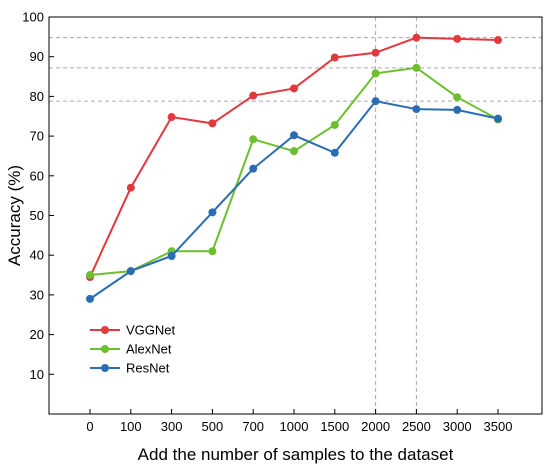 This screenshot has width=550, height=470. What do you see at coordinates (37, 334) in the screenshot?
I see `y-tick-label: 20` at bounding box center [37, 334].